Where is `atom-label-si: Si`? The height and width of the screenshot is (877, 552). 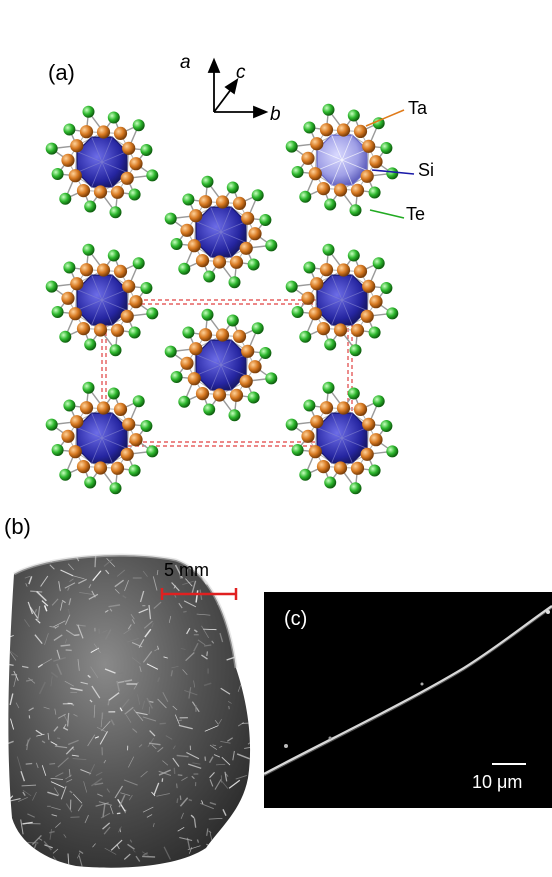
atom-label-si: Si is located at coordinates (426, 170).